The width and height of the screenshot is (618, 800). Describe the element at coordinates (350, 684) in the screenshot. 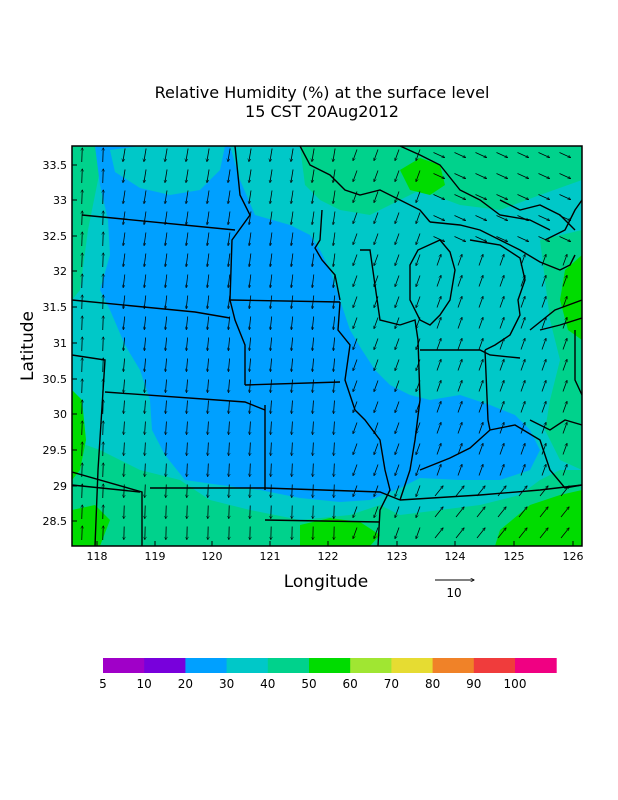

I see `colorbar-label: 60` at that location.